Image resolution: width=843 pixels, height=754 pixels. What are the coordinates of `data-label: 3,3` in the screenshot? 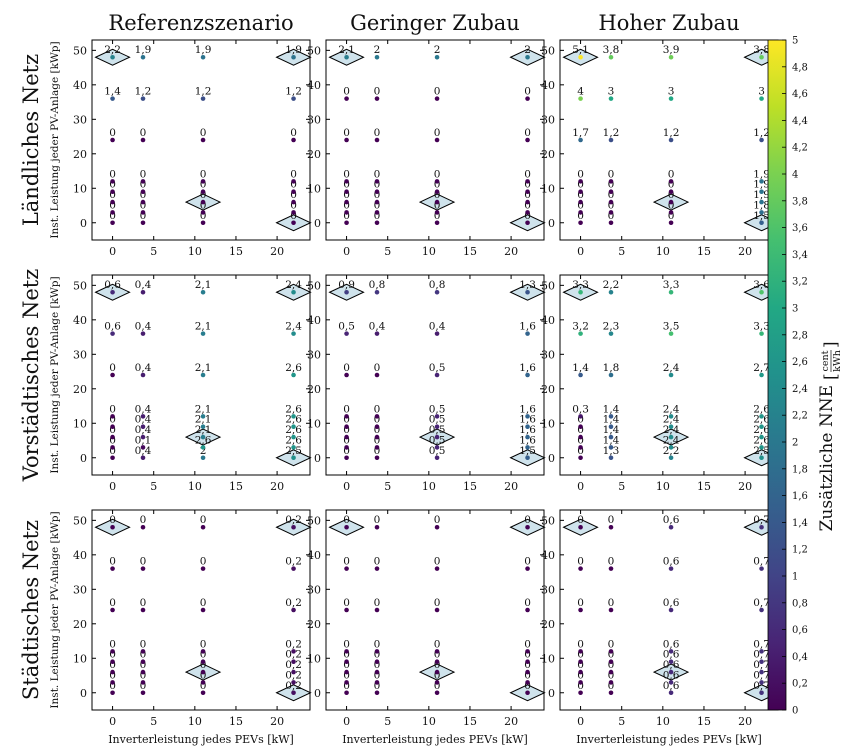 It's located at (671, 285).